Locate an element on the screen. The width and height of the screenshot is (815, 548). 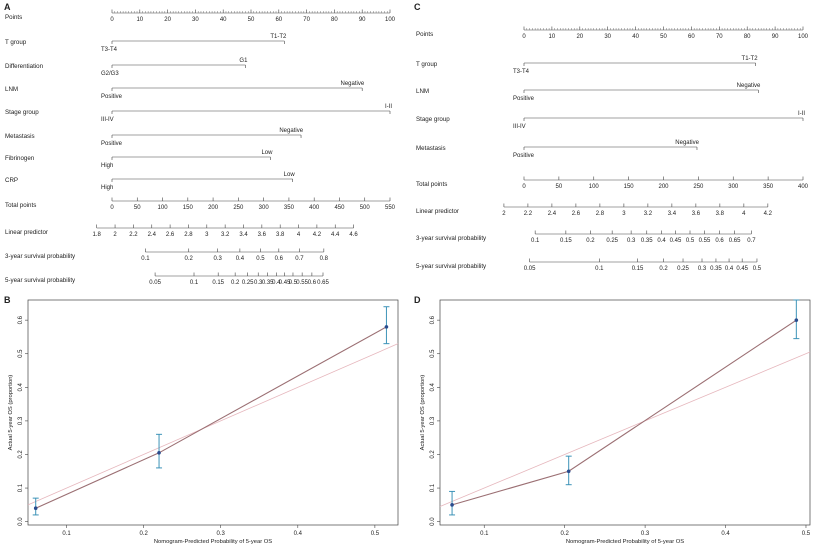
5-year-survival-probability-tick-label: 0.35 is located at coordinates (716, 269).